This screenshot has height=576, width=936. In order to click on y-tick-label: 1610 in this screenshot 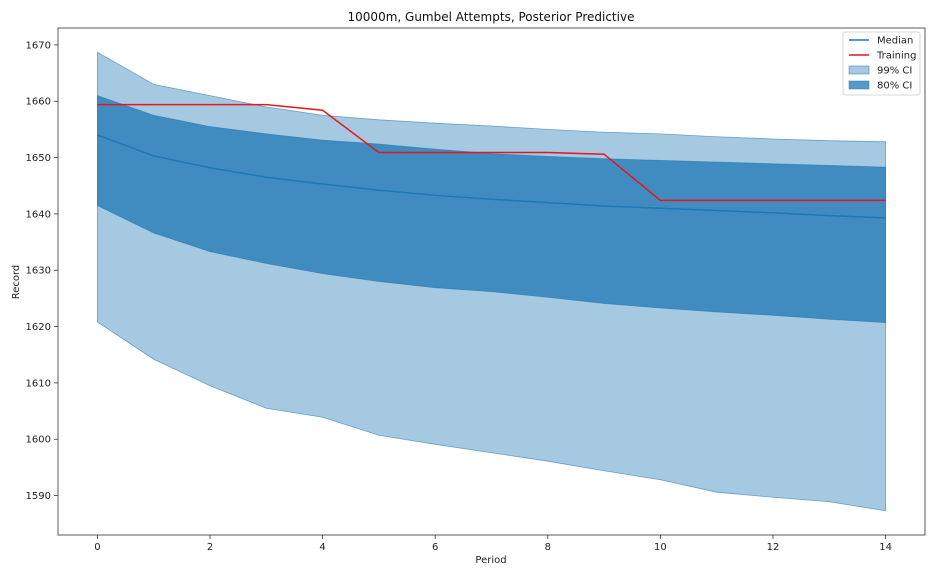, I will do `click(38, 383)`.